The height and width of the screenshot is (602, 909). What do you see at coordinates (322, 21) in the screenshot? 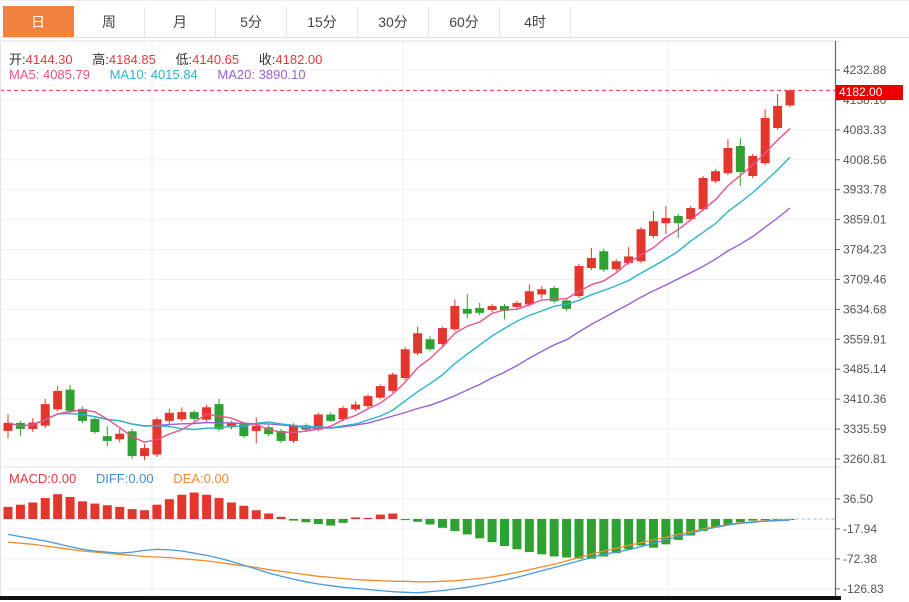
I see `tab-15min: 15分` at bounding box center [322, 21].